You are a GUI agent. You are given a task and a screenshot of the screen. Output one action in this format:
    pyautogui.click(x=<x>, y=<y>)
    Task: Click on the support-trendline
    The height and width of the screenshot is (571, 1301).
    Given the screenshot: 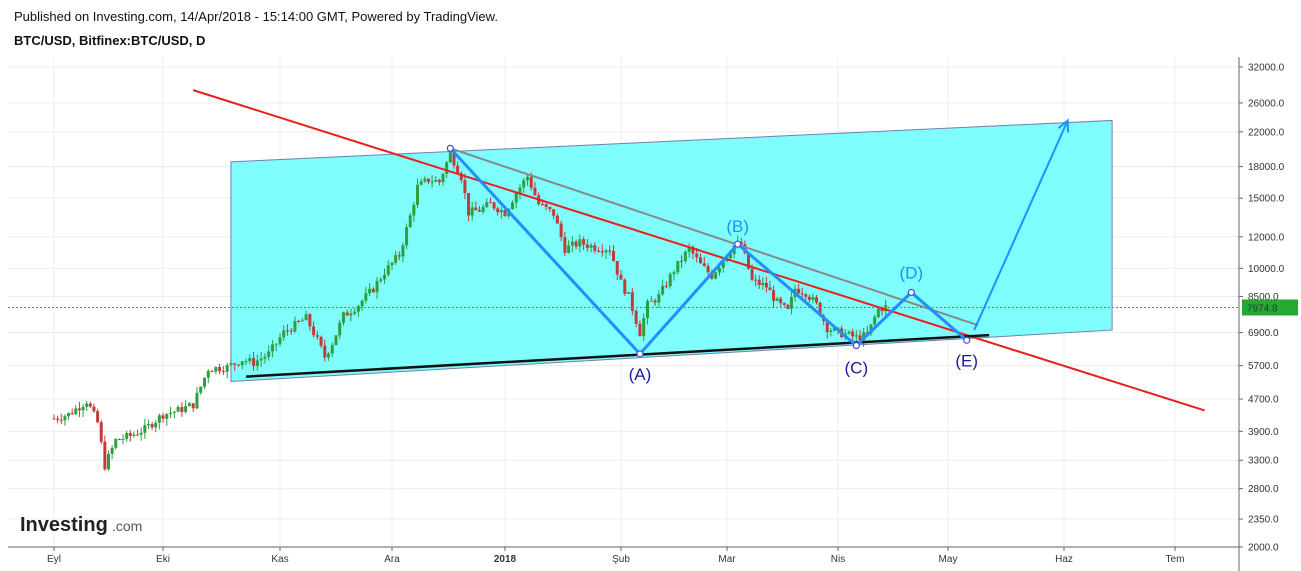 What is the action you would take?
    pyautogui.click(x=617, y=355)
    